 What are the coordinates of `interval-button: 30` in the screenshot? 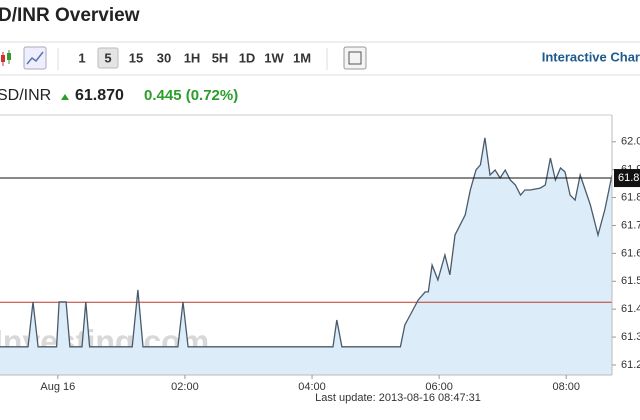 It's located at (164, 57).